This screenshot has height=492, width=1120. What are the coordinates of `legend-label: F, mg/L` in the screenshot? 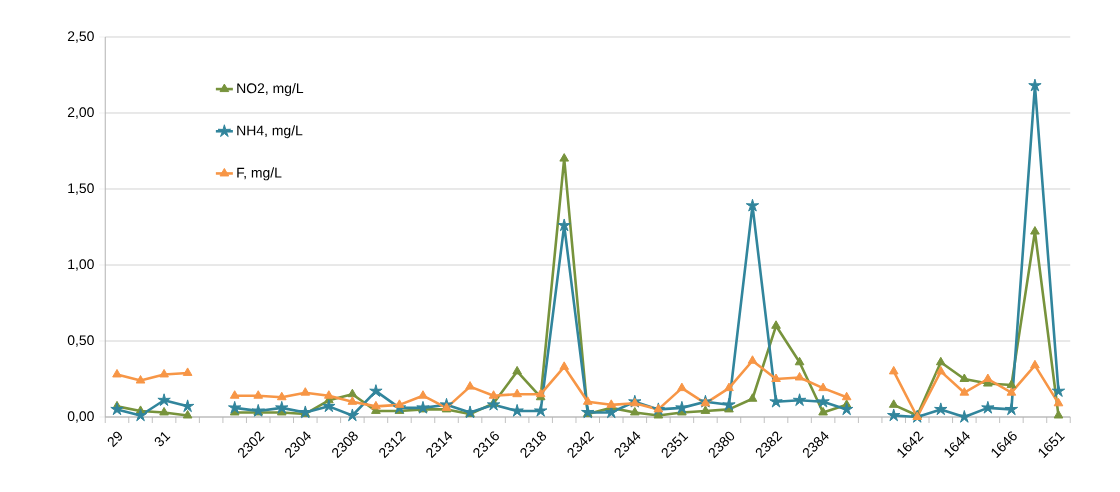 It's located at (259, 174).